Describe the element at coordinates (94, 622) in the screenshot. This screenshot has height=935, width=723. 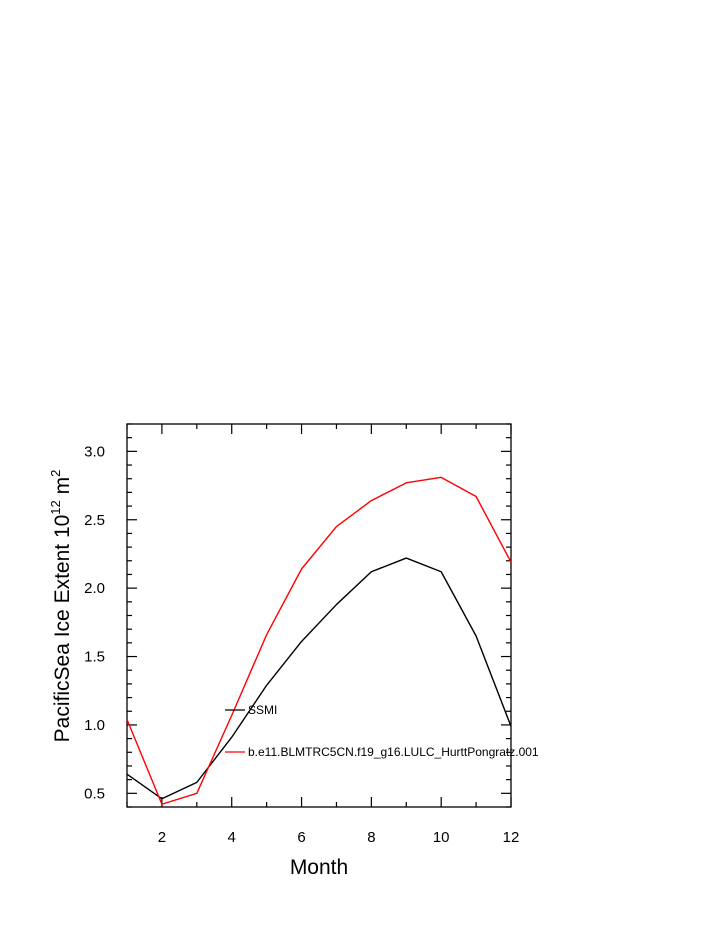
I see `y-tick-labels: 0.5 1.0 1.5 2.0 2.5 3.0` at that location.